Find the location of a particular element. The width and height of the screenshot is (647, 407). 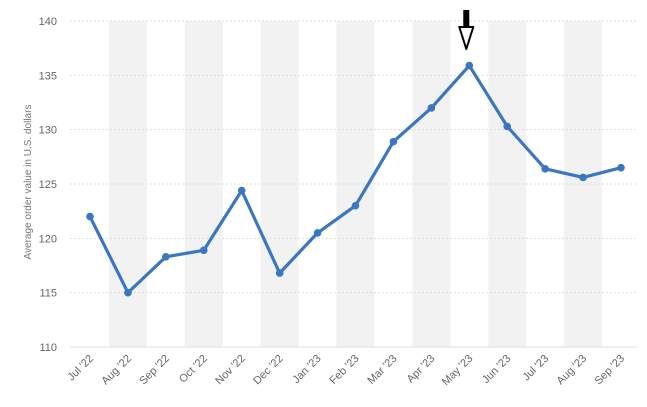

x-tick-label: Nov '22 is located at coordinates (230, 370).